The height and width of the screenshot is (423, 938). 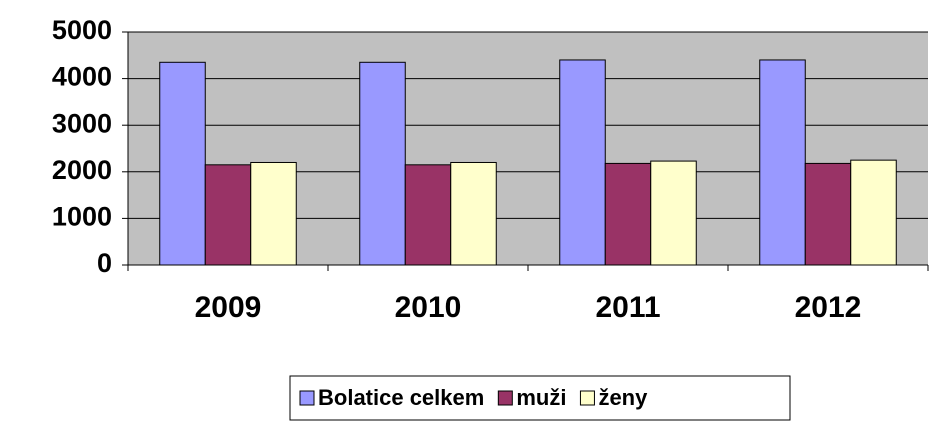 I want to click on x-tick-label: 2010, so click(x=428, y=307).